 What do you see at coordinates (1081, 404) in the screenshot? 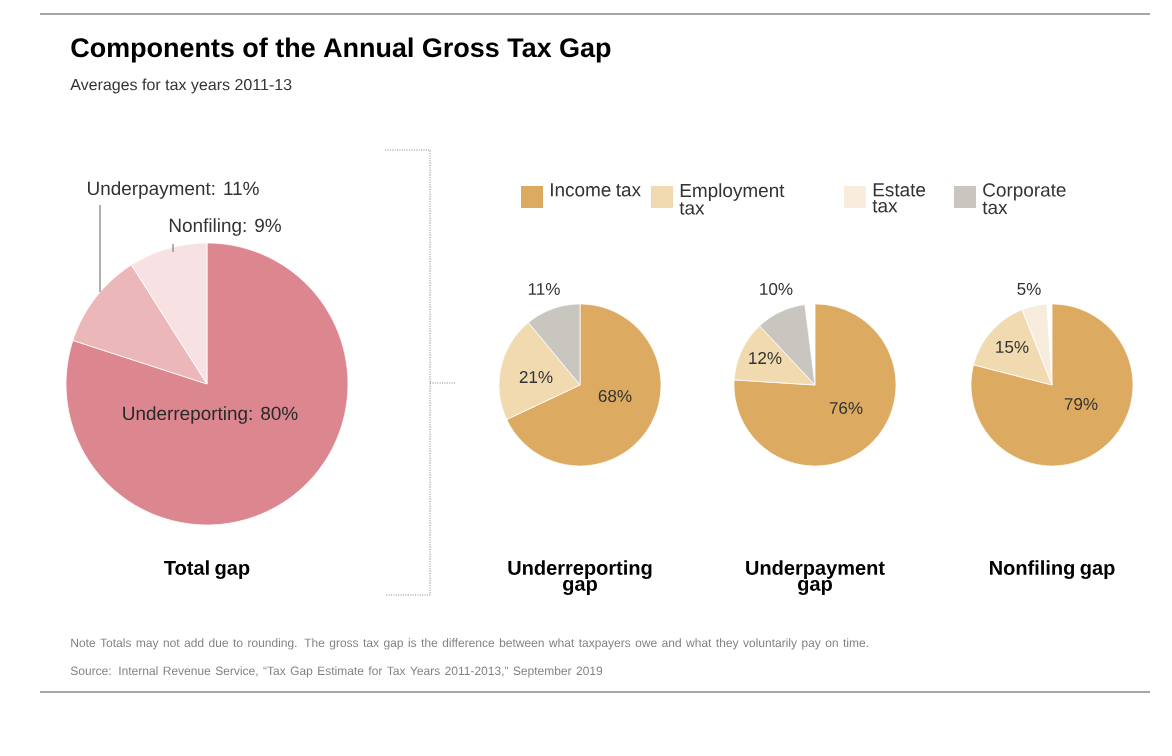
I see `data-label: 79%` at bounding box center [1081, 404].